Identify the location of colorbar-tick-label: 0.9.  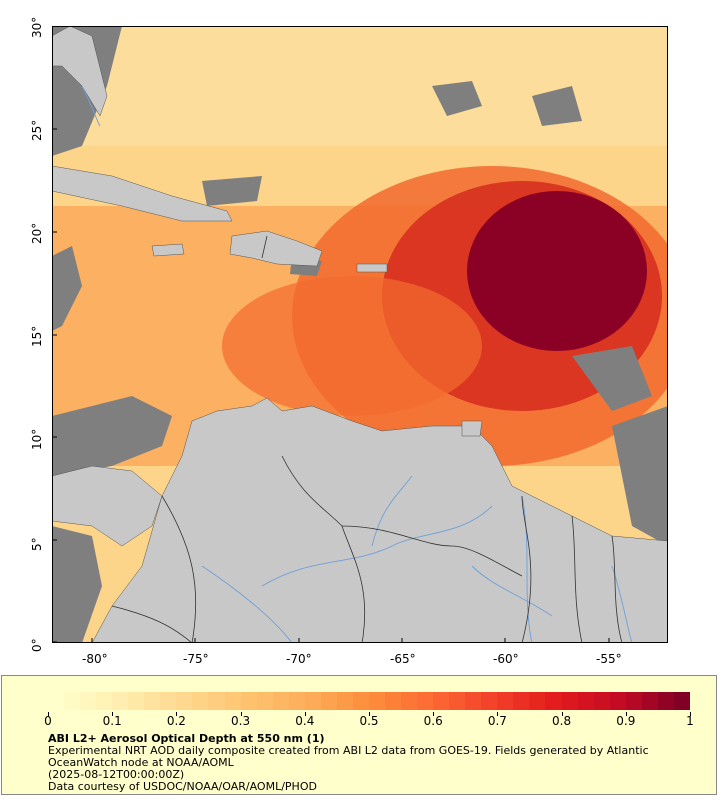
(626, 721).